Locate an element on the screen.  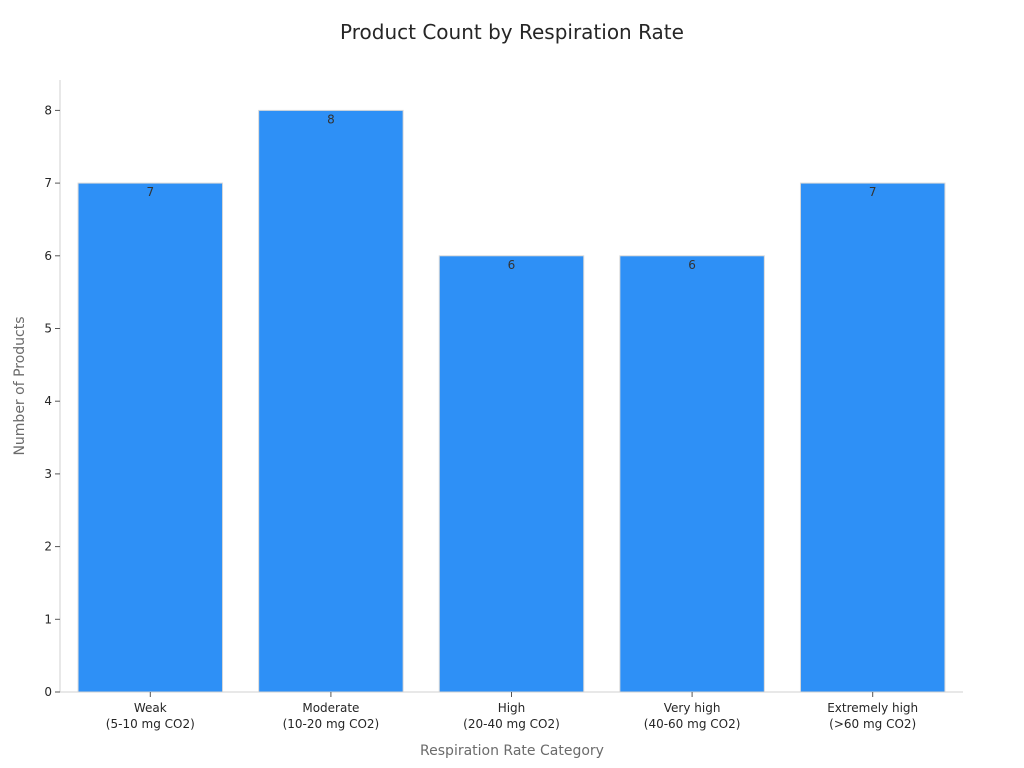
data-label-1: 8 is located at coordinates (331, 119).